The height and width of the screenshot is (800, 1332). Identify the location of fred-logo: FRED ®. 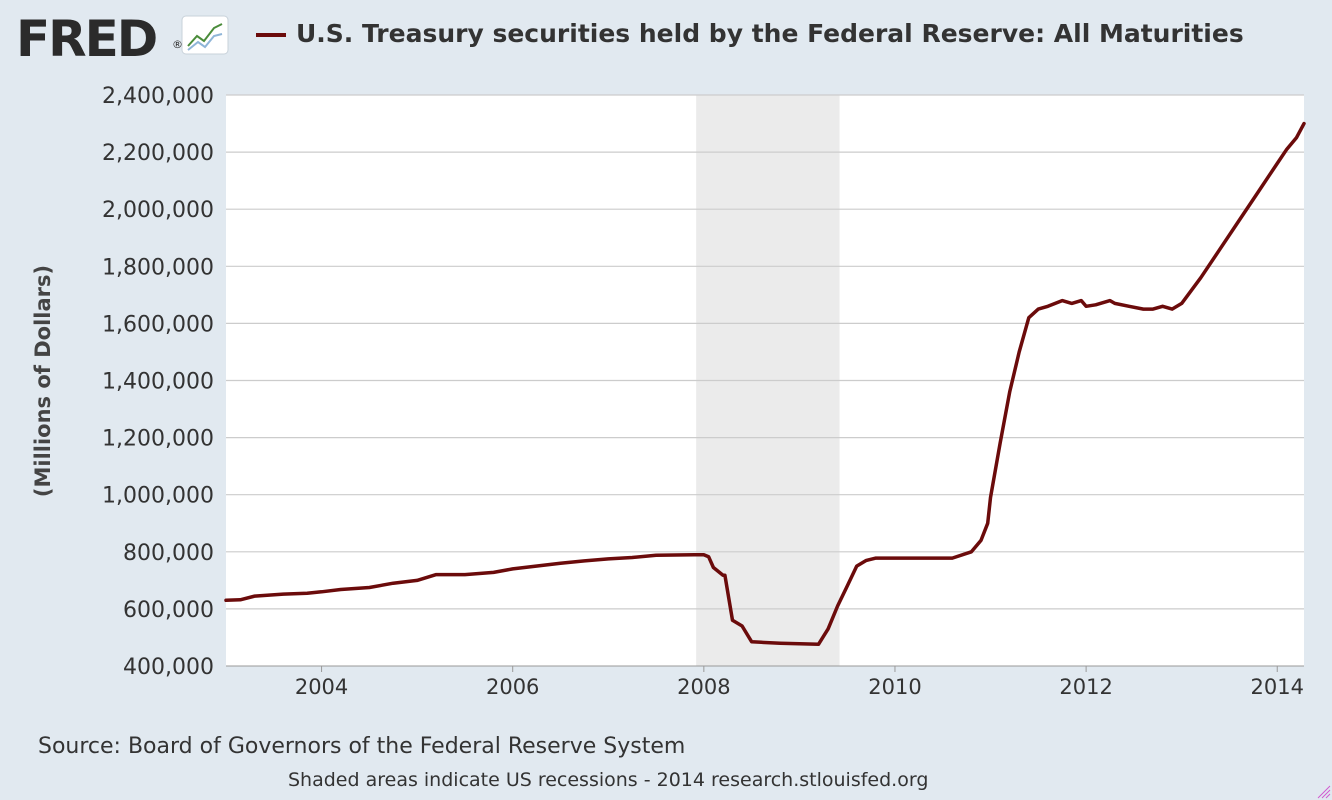
(122, 39).